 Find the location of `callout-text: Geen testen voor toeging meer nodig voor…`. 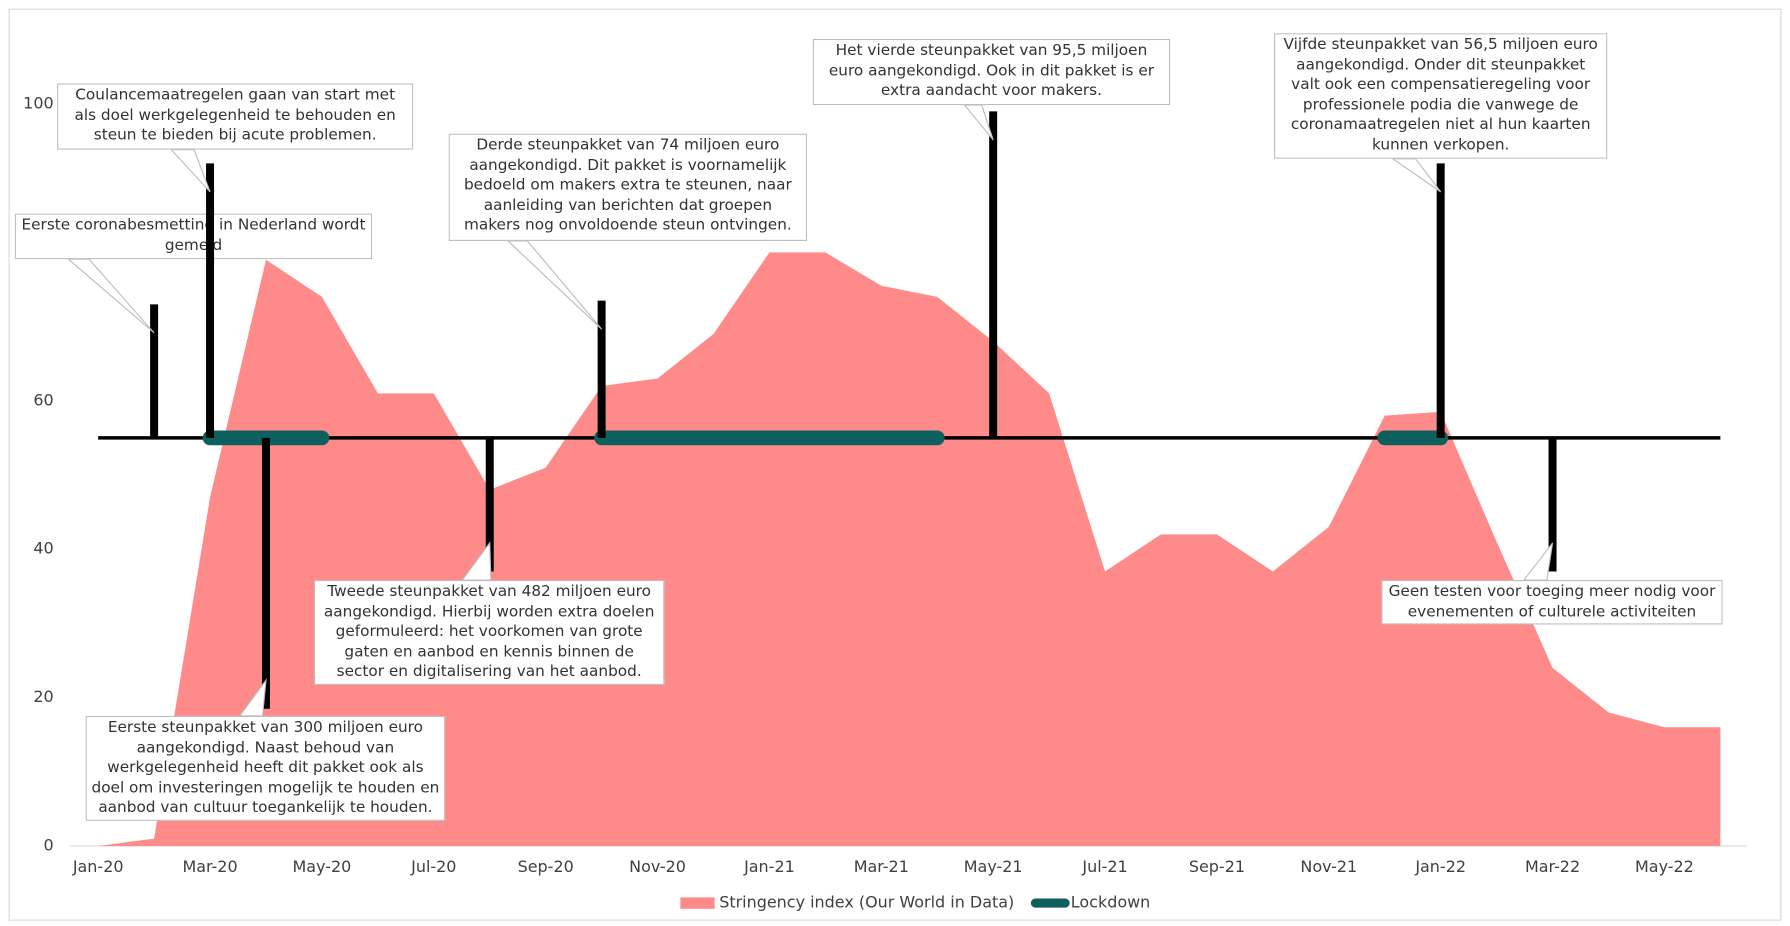

callout-text: Geen testen voor toeging meer nodig voor… is located at coordinates (1552, 602).